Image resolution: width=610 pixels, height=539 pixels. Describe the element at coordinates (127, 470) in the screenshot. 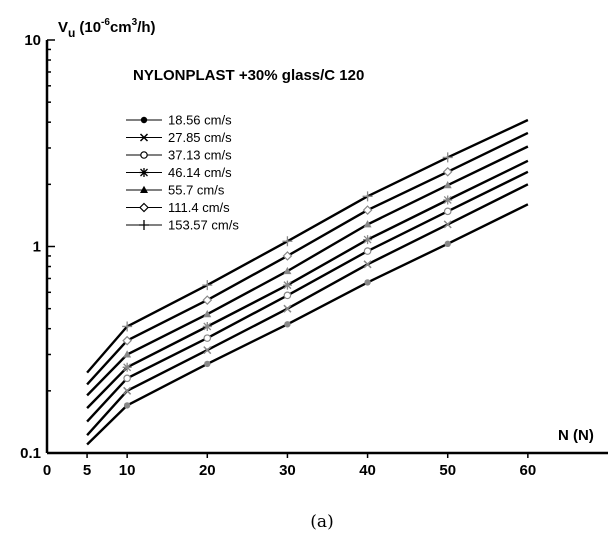

I see `x-tick-label: 10` at that location.